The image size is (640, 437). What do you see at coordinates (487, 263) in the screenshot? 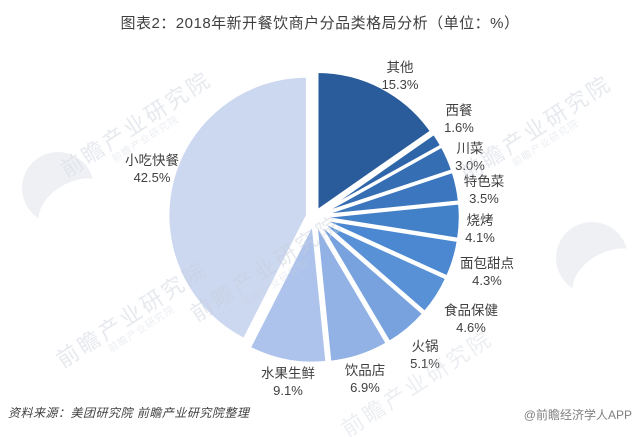
I see `slice-label-面包甜点: 面包甜点` at bounding box center [487, 263].